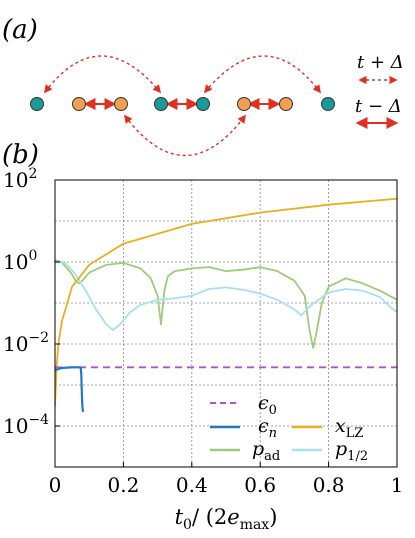 The height and width of the screenshot is (538, 415). What do you see at coordinates (192, 485) in the screenshot?
I see `x-tick-label: 0.4` at bounding box center [192, 485].